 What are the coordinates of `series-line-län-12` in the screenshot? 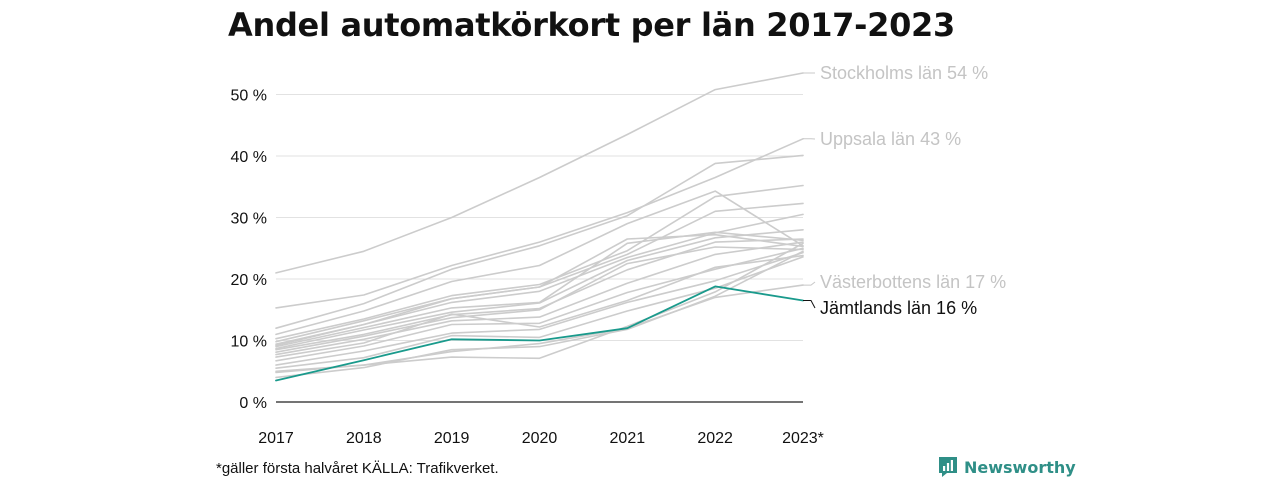 It's located at (539, 294).